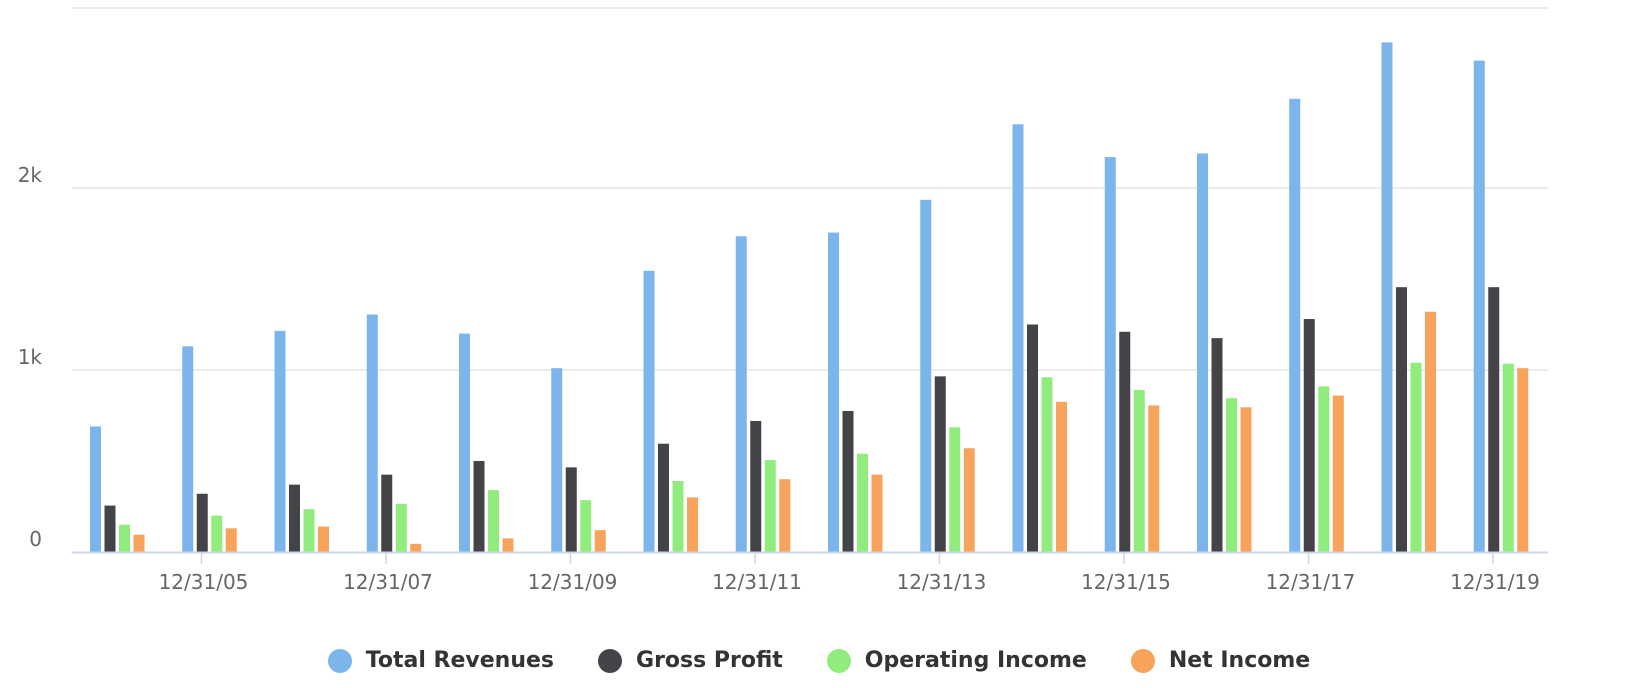  I want to click on y-tick-label: 2k, so click(30, 175).